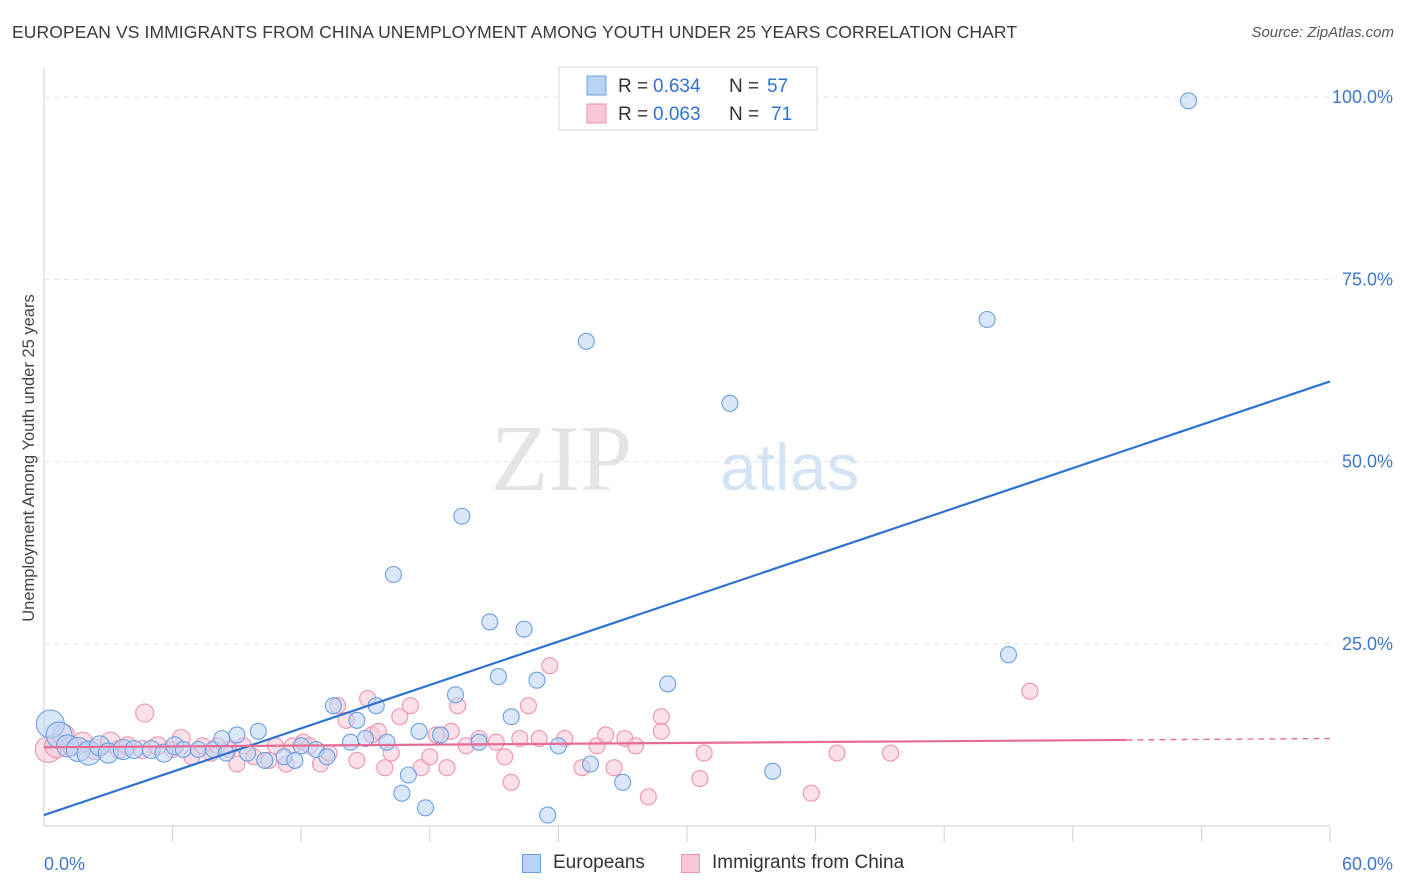  Describe the element at coordinates (675, 459) in the screenshot. I see `watermark: ZIP atlas` at that location.